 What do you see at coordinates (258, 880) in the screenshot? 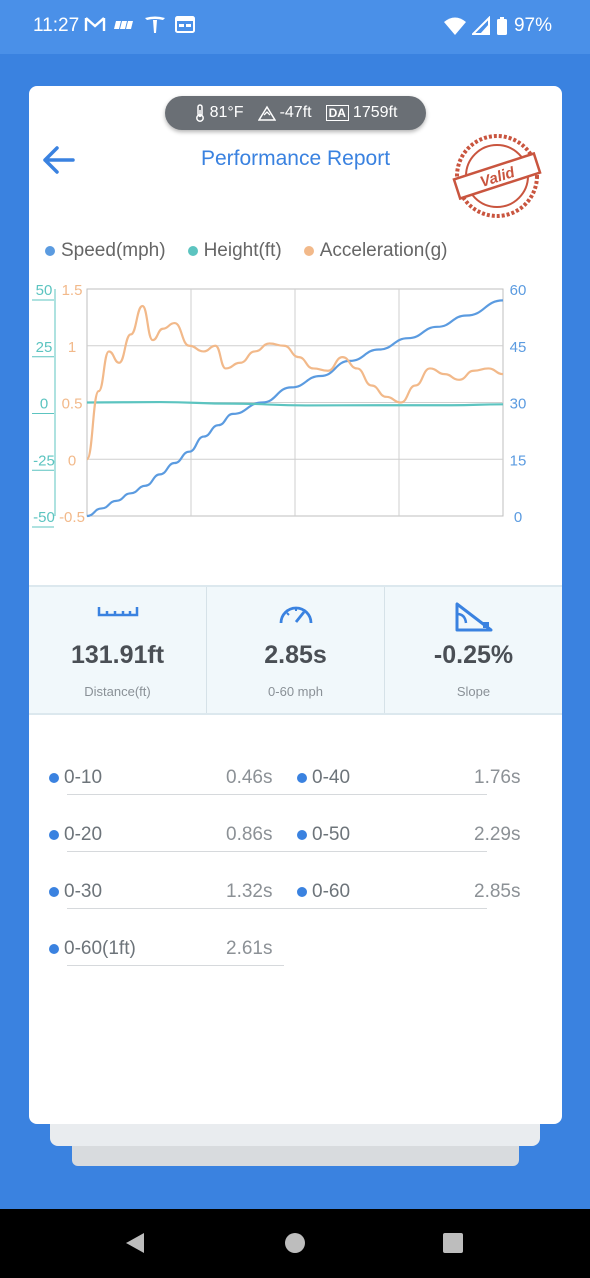
I see `split-row: 0-30 1.32s` at bounding box center [258, 880].